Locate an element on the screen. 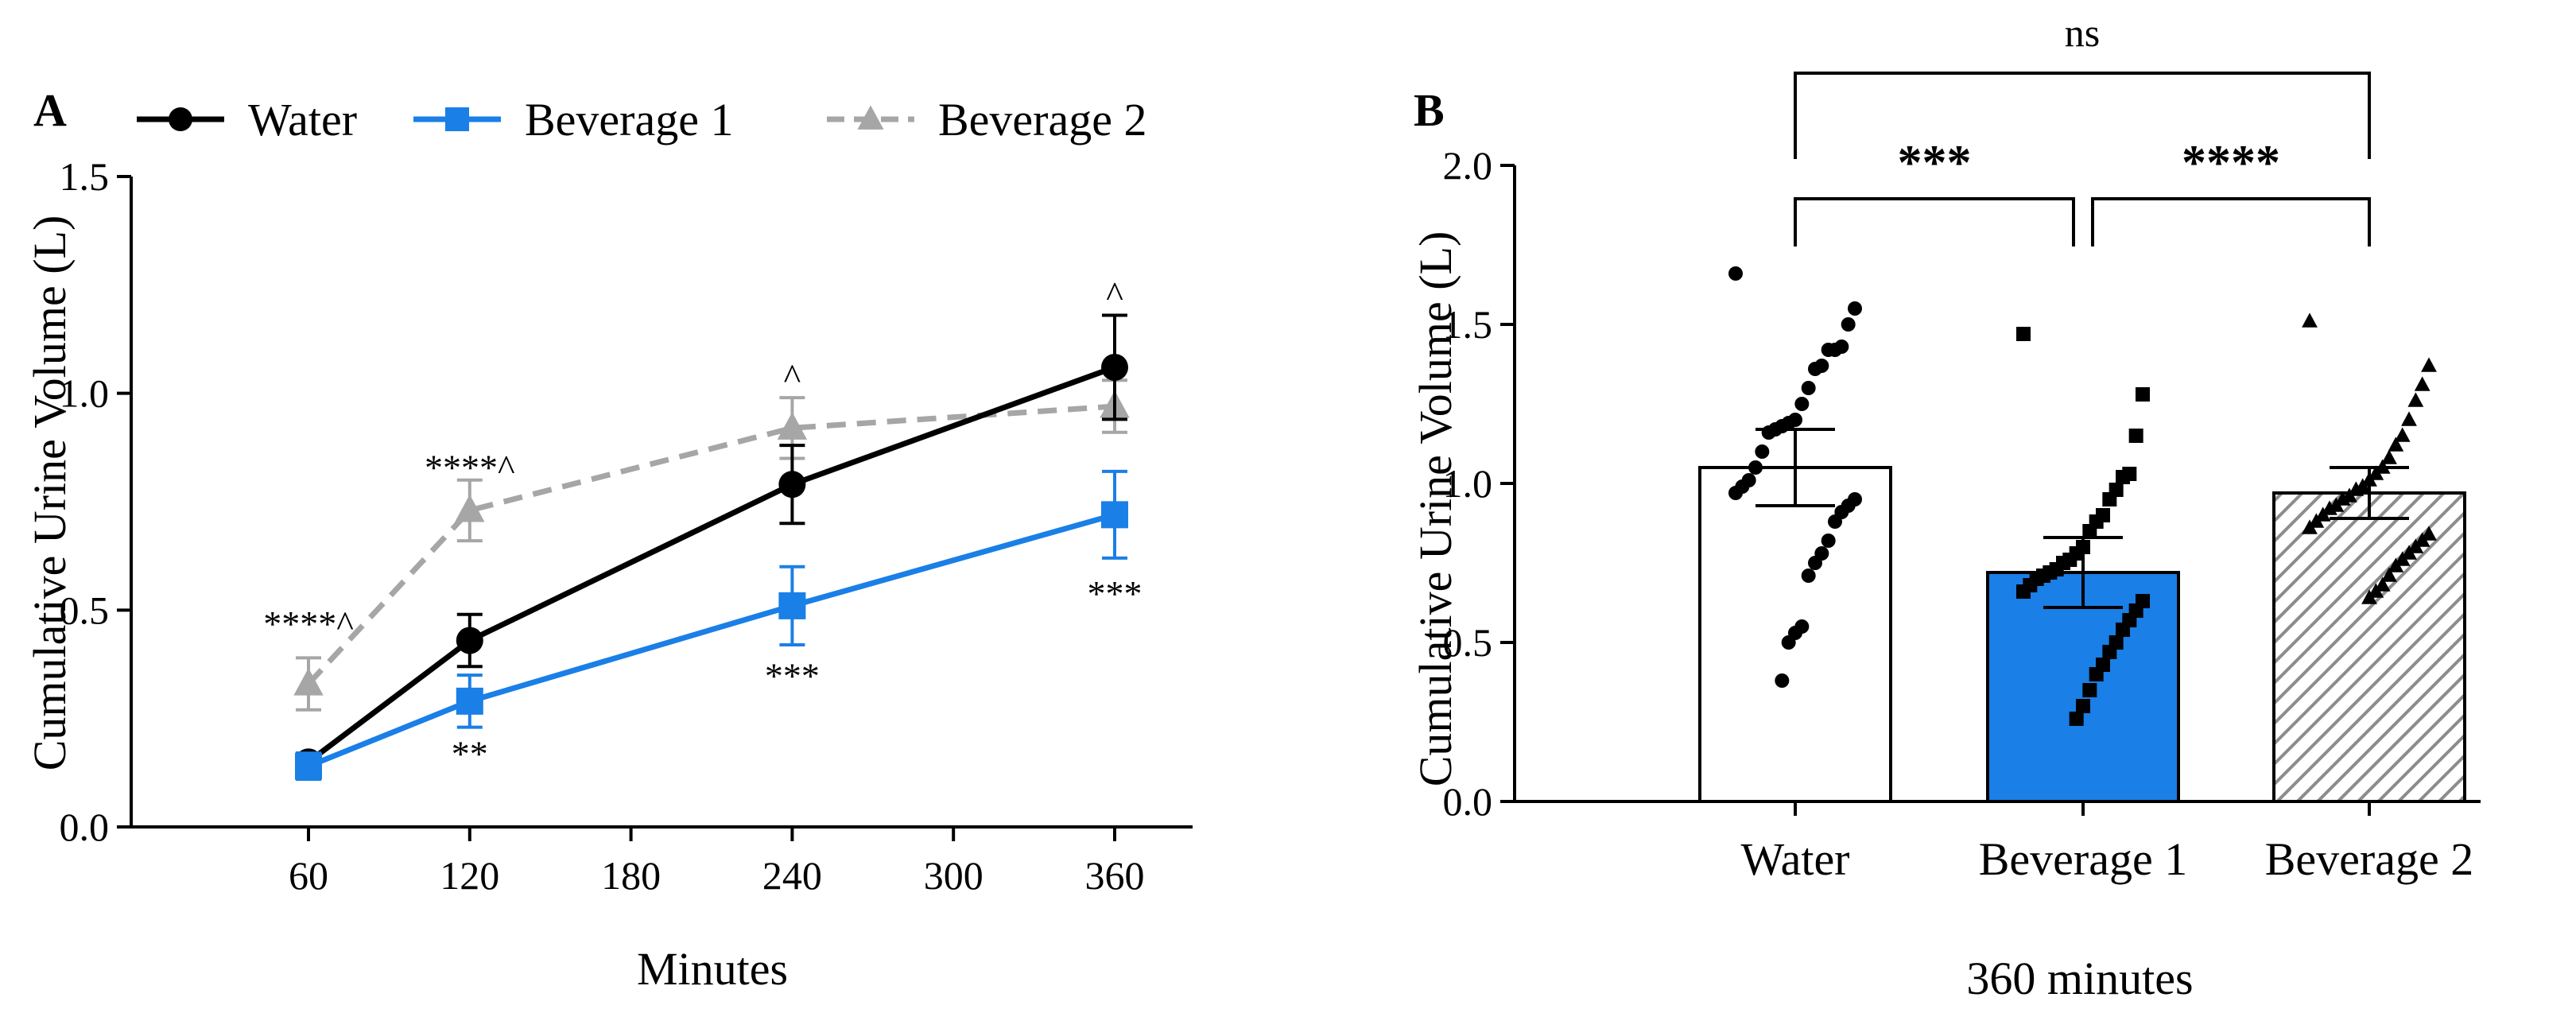  significance-bracket: ns is located at coordinates (2083, 85).